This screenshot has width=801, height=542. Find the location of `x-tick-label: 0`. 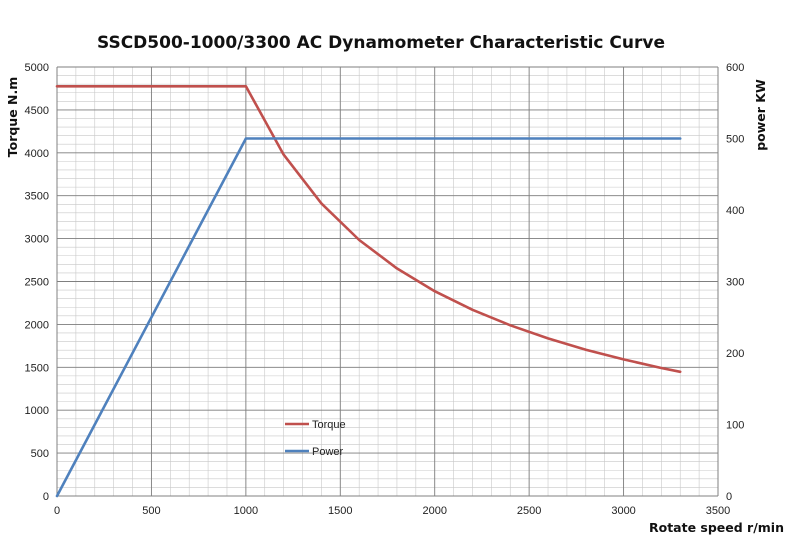

x-tick-label: 0 is located at coordinates (57, 511).